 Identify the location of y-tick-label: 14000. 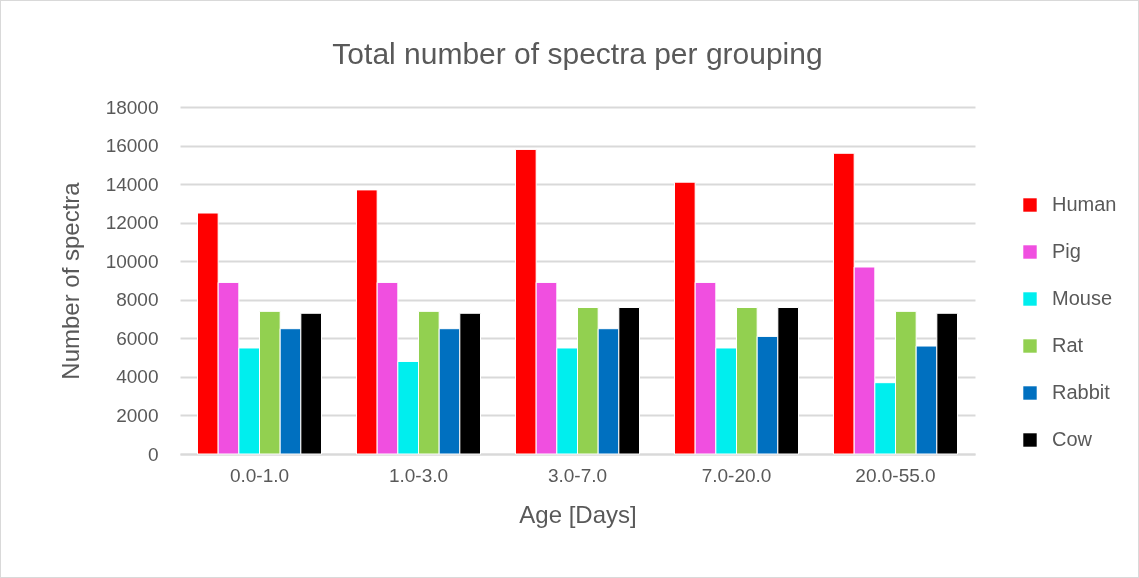
(132, 184).